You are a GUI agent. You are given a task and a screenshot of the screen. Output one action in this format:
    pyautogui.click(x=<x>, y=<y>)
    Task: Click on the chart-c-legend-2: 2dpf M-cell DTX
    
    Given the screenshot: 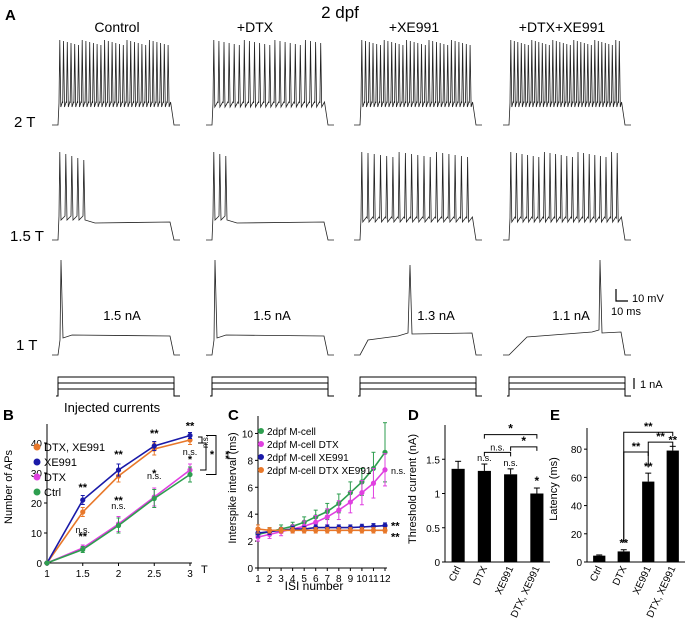 What is the action you would take?
    pyautogui.click(x=303, y=445)
    